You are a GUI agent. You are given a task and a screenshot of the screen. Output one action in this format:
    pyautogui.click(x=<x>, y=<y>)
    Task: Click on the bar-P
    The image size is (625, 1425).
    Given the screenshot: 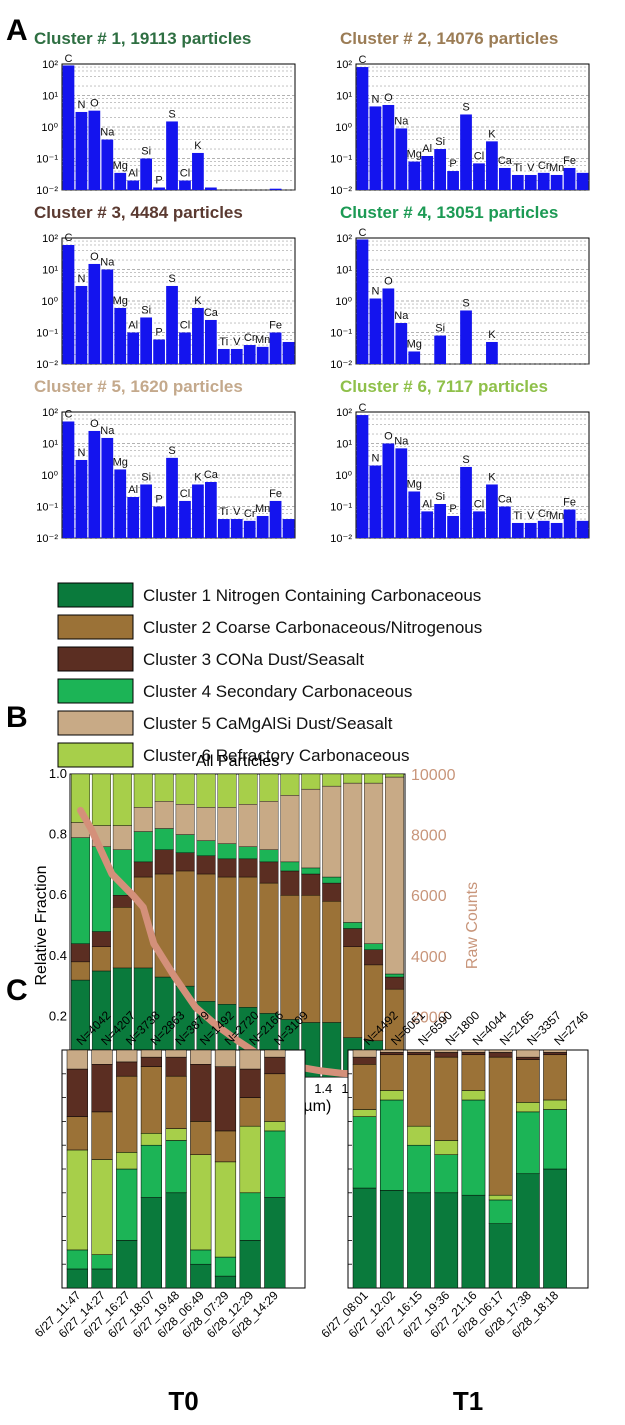 What is the action you would take?
    pyautogui.click(x=453, y=180)
    